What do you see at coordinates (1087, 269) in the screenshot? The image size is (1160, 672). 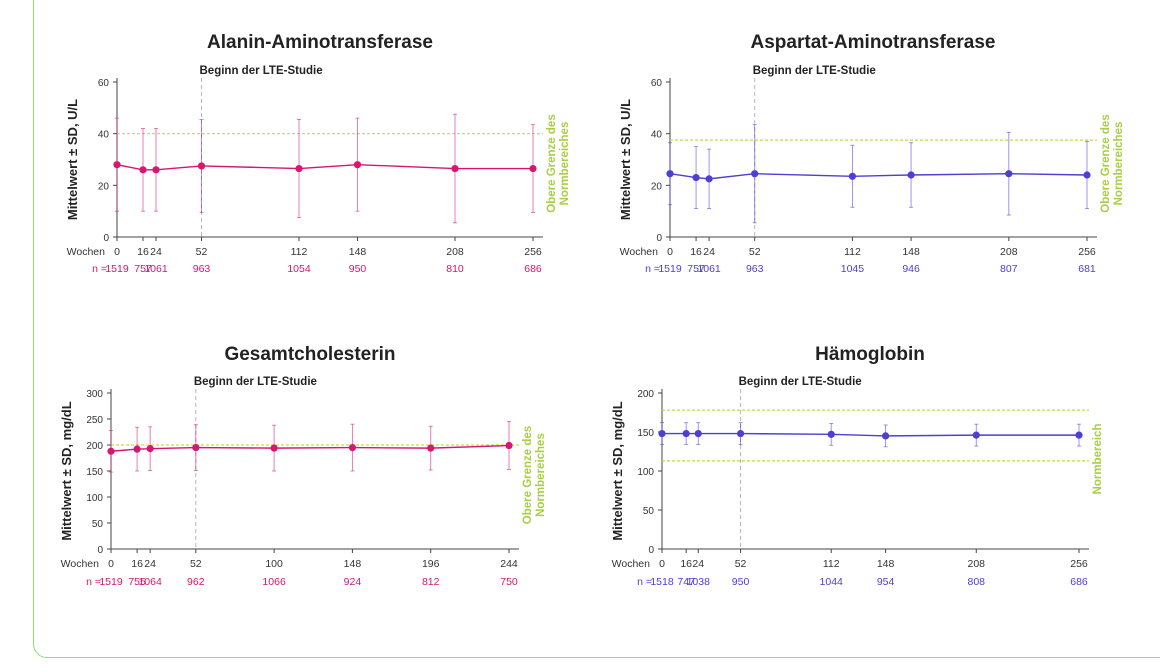 I see `n-value: 681` at bounding box center [1087, 269].